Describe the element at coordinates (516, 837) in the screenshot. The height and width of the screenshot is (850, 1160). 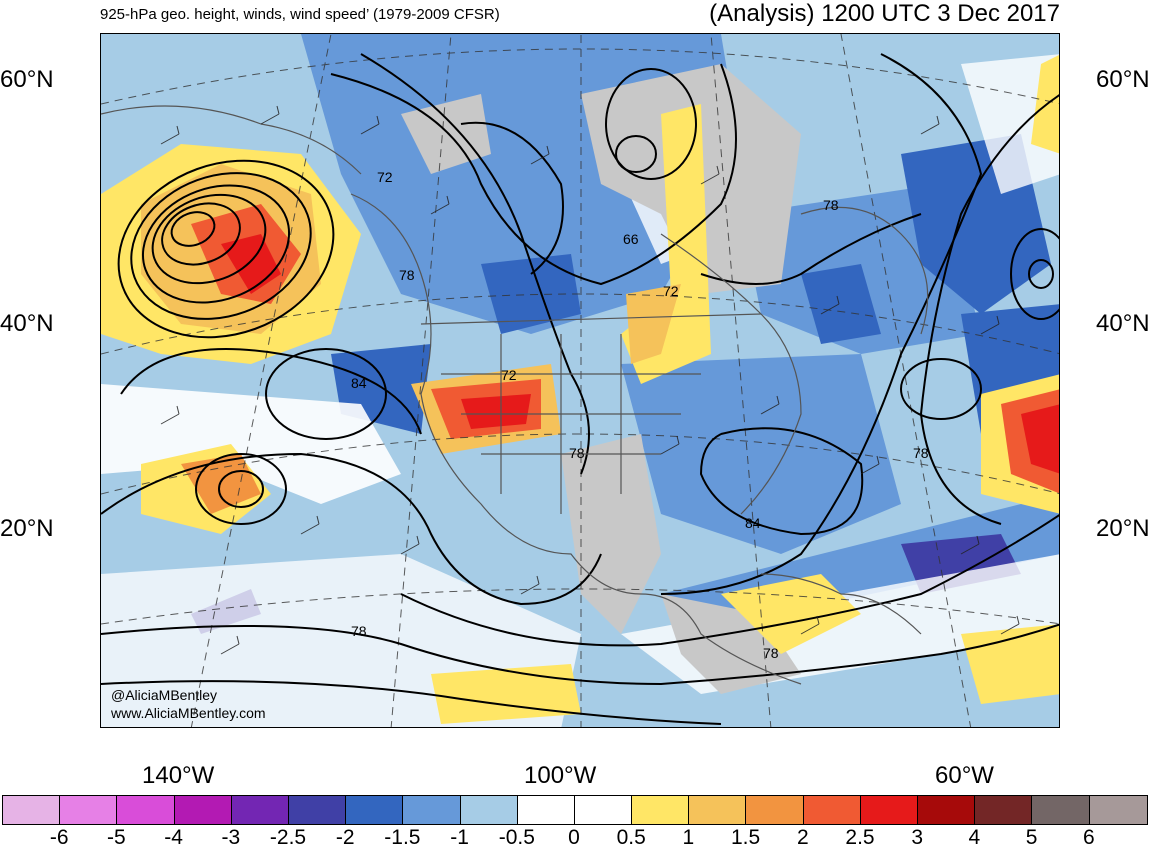
I see `colorbar-label: -0.5` at that location.